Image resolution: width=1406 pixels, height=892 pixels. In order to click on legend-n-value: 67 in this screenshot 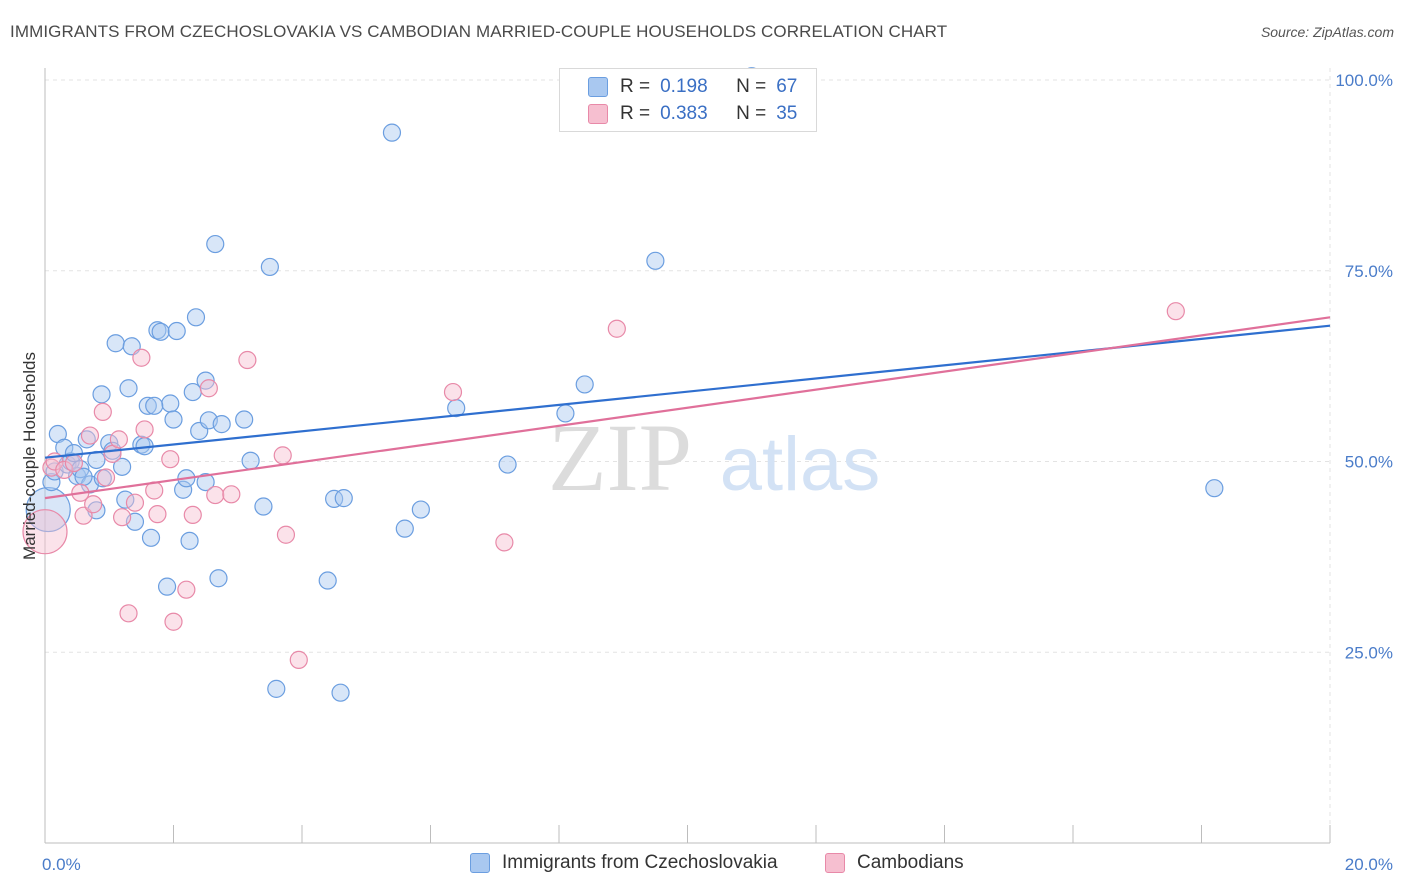, I will do `click(787, 86)`.